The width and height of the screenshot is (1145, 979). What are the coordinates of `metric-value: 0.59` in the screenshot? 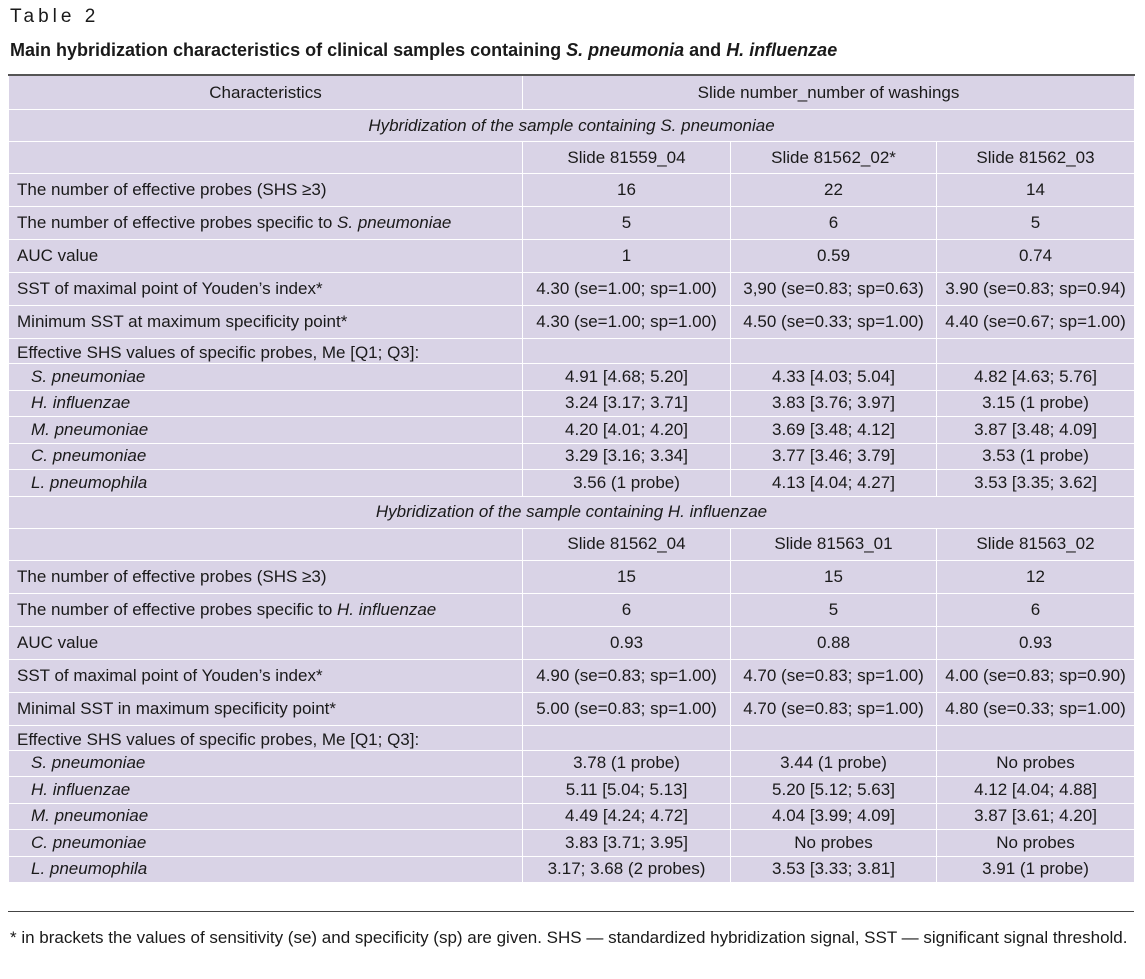 It's located at (833, 256).